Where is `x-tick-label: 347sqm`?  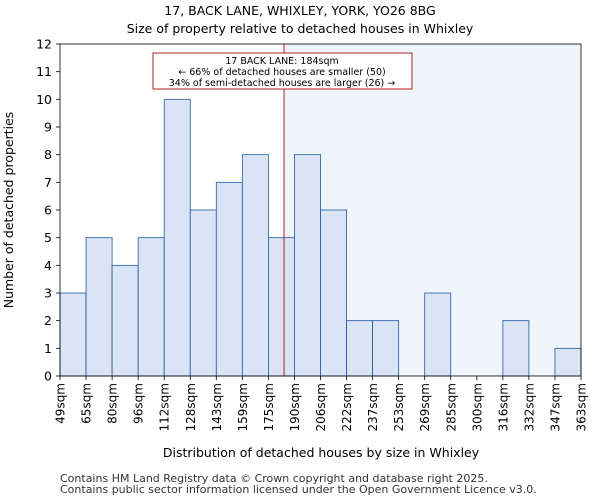
x-tick-label: 347sqm is located at coordinates (555, 407).